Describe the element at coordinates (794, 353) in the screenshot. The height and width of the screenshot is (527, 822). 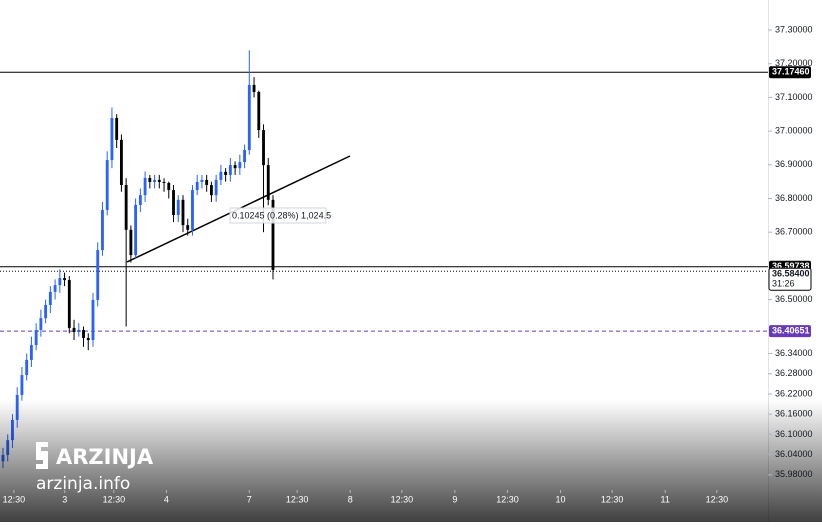
I see `y-tick-label: 36.34000` at that location.